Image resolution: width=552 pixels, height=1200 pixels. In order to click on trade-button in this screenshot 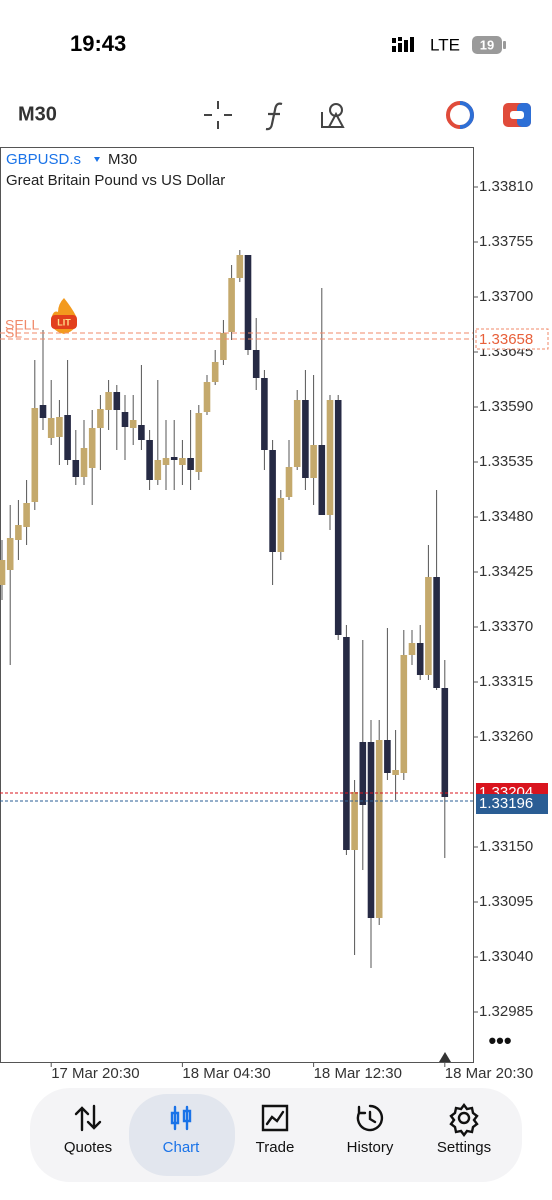, I will do `click(460, 115)`.